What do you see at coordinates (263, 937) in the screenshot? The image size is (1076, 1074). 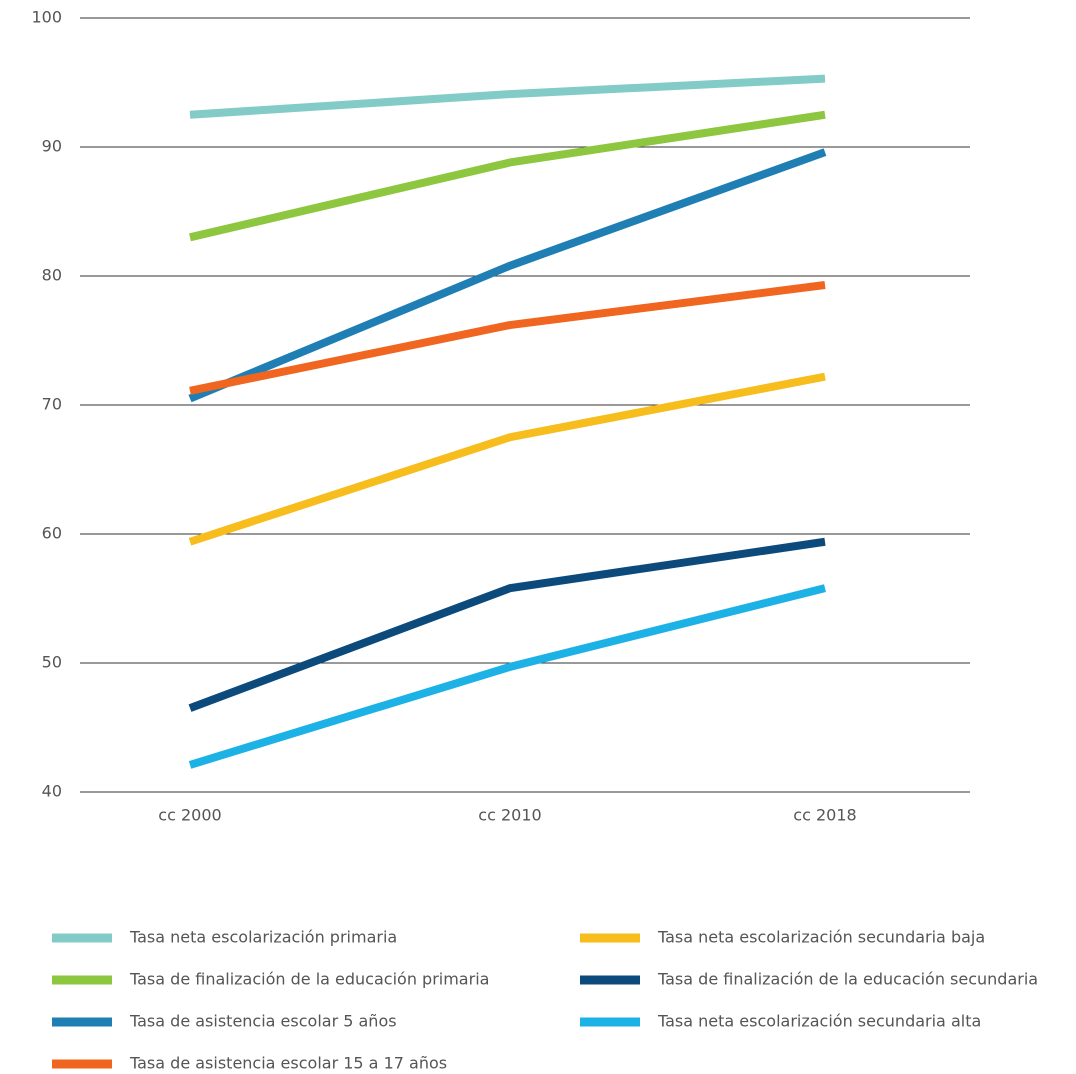 I see `legend-label: Tasa neta escolarización primaria` at bounding box center [263, 937].